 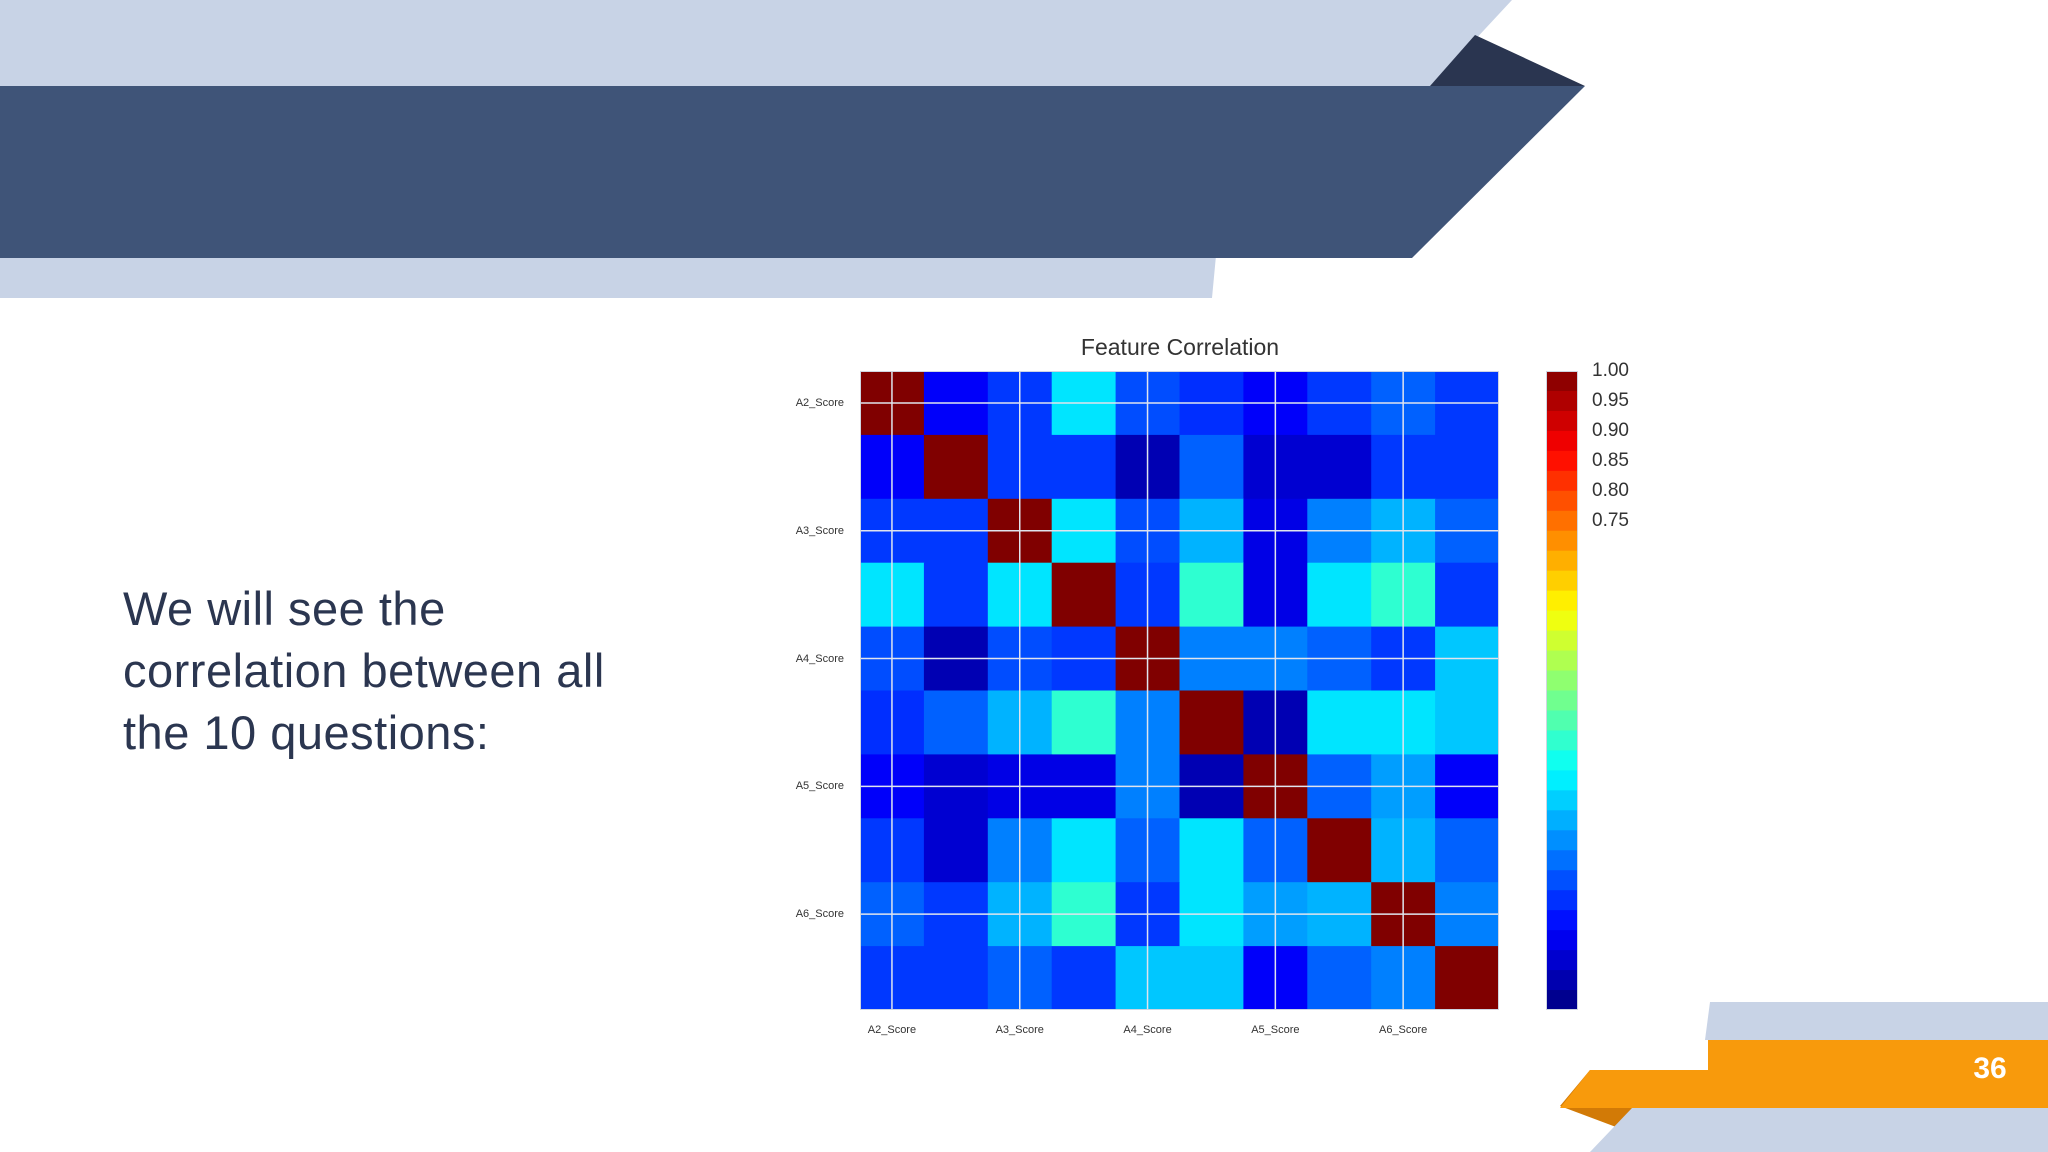 What do you see at coordinates (1180, 347) in the screenshot?
I see `chart-title: Feature Correlation` at bounding box center [1180, 347].